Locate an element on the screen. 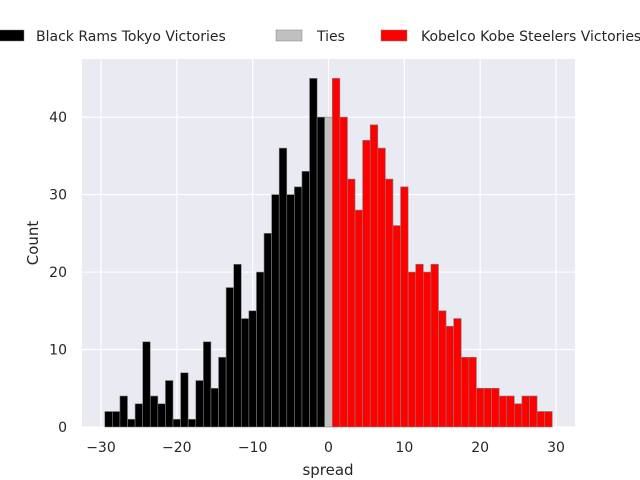  x-tick-labels: −30 −20 −10 0 10 20 30 is located at coordinates (325, 448).